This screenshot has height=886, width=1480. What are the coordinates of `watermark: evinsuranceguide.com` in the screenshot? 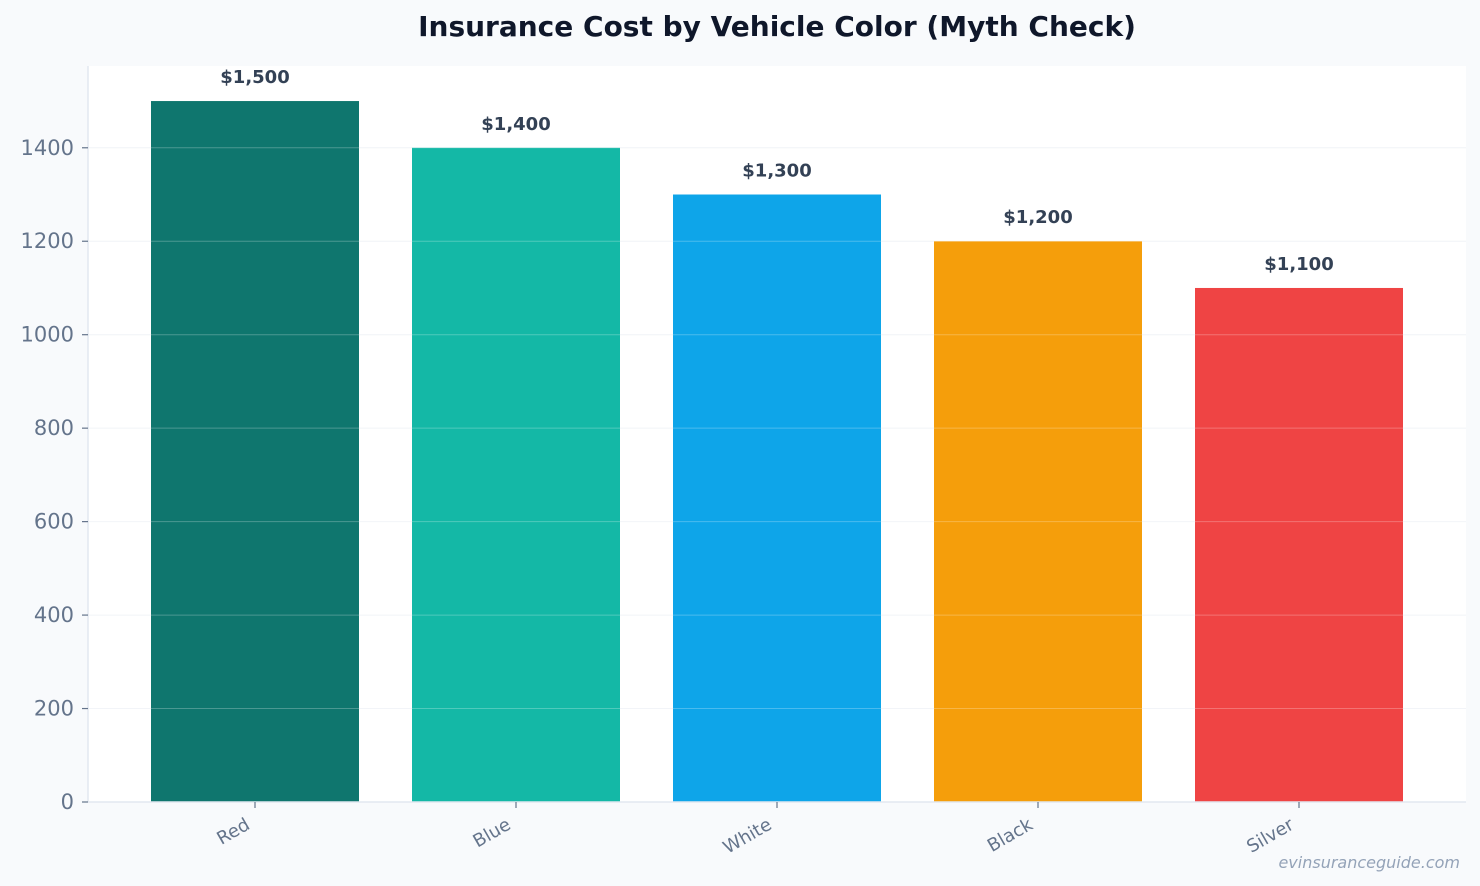 It's located at (1369, 862).